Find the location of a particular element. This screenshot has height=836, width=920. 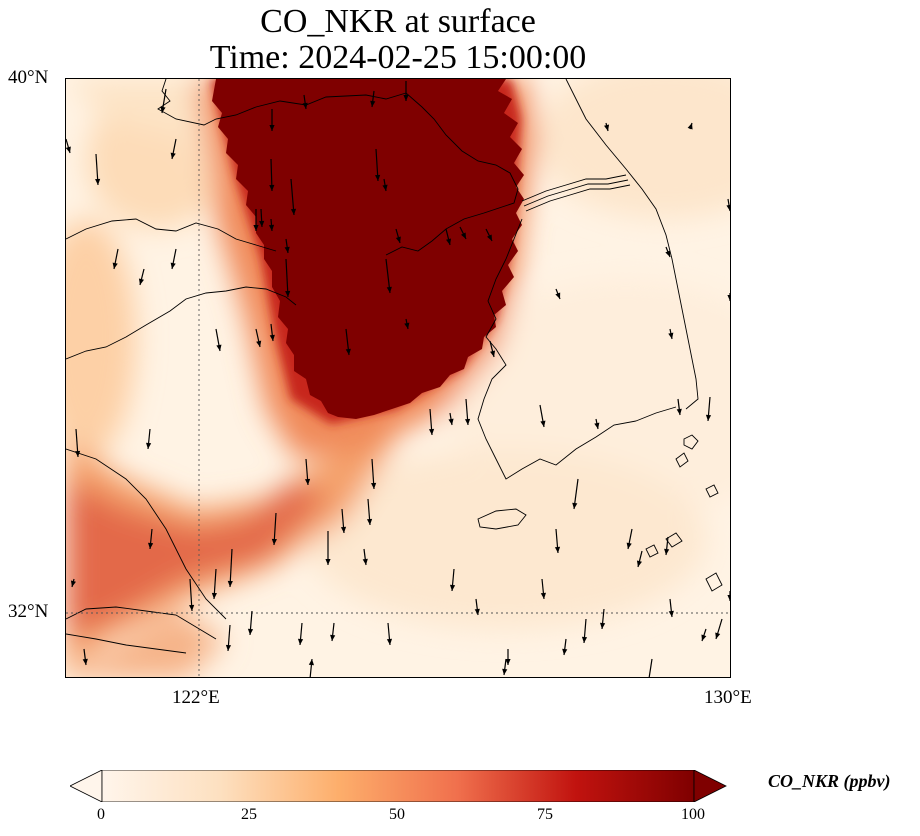

colorbar is located at coordinates (398, 786).